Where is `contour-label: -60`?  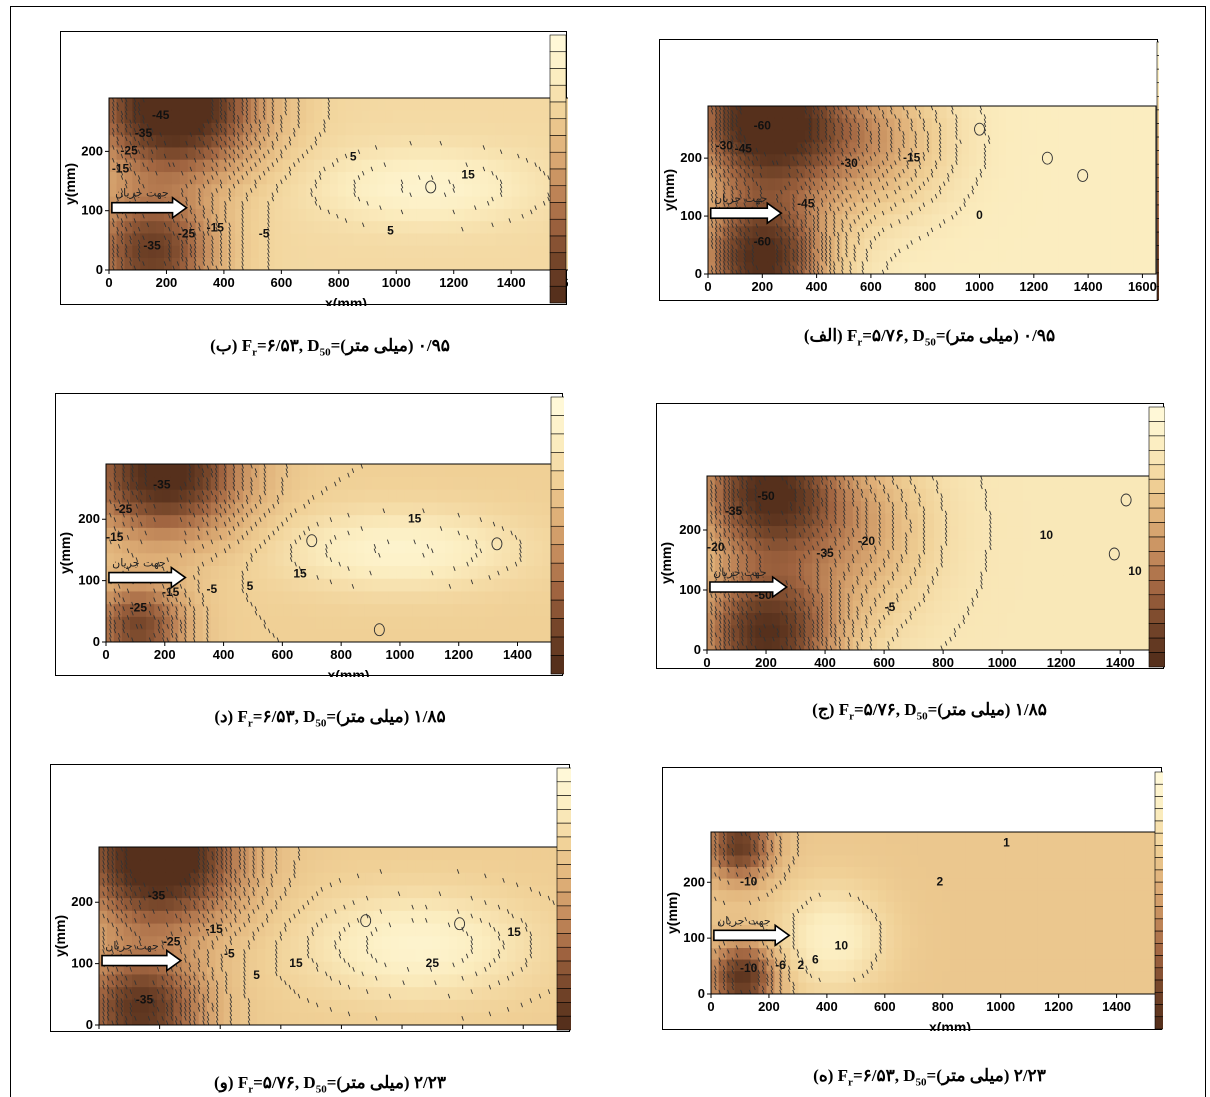 contour-label: -60 is located at coordinates (763, 125).